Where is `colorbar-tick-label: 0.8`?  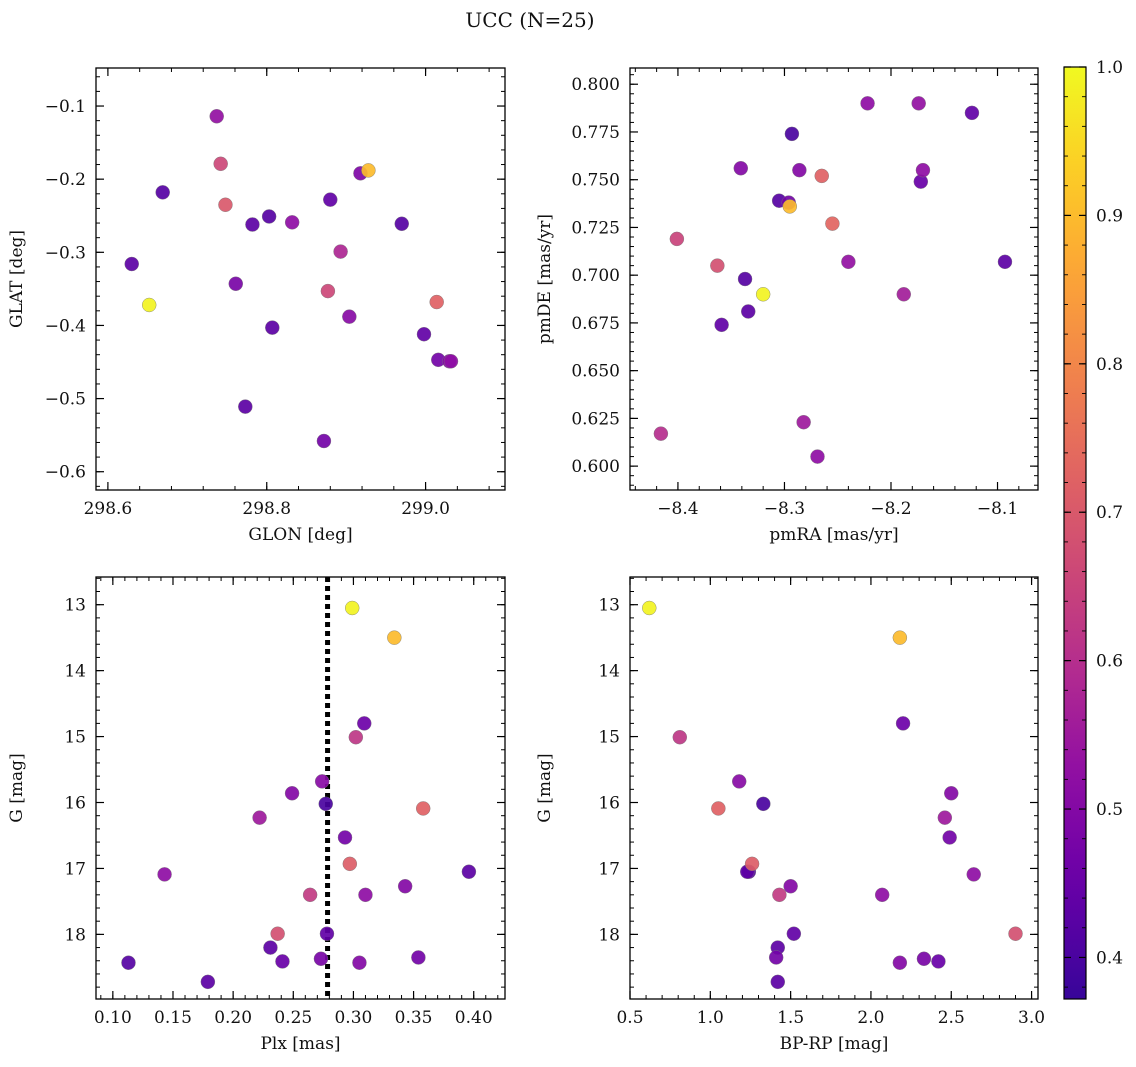
colorbar-tick-label: 0.8 is located at coordinates (1109, 365).